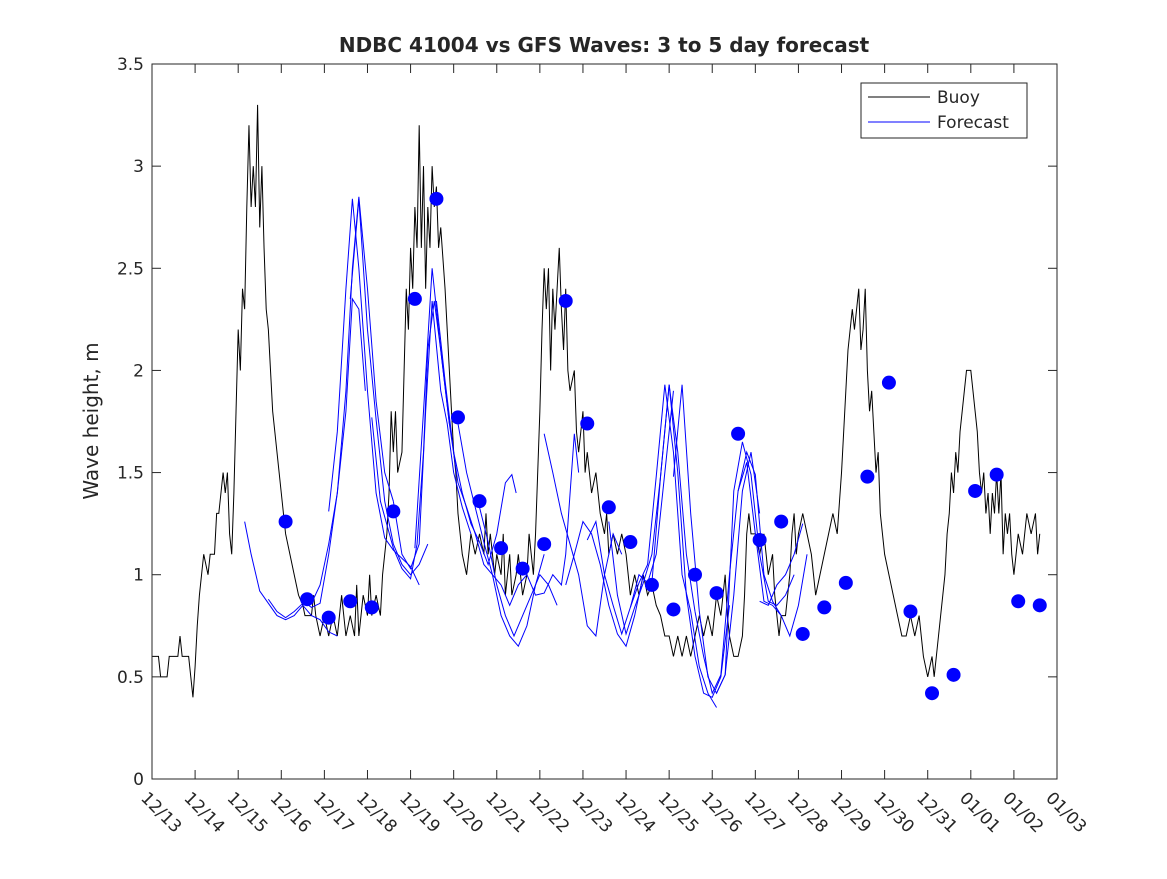 The image size is (1167, 879). I want to click on y-axis-label: Wave height, m, so click(91, 420).